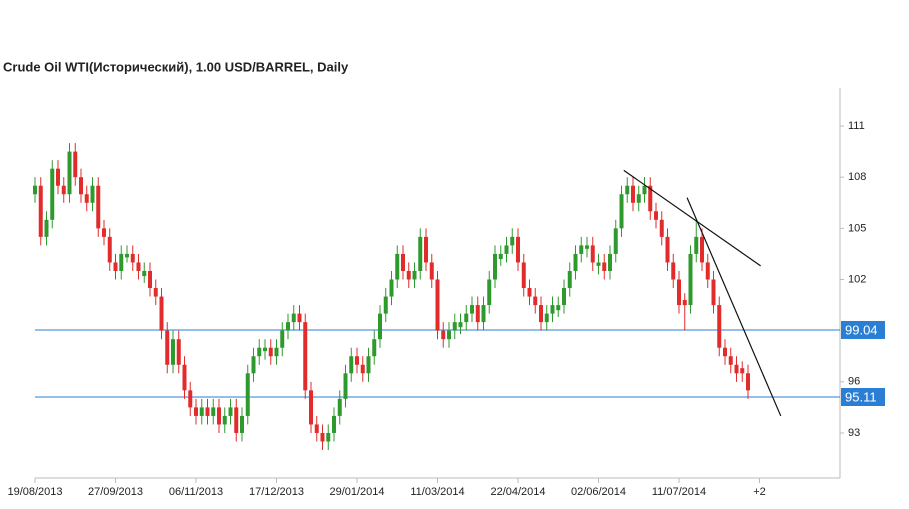 Image resolution: width=909 pixels, height=509 pixels. I want to click on y-tick-label: 111, so click(856, 126).